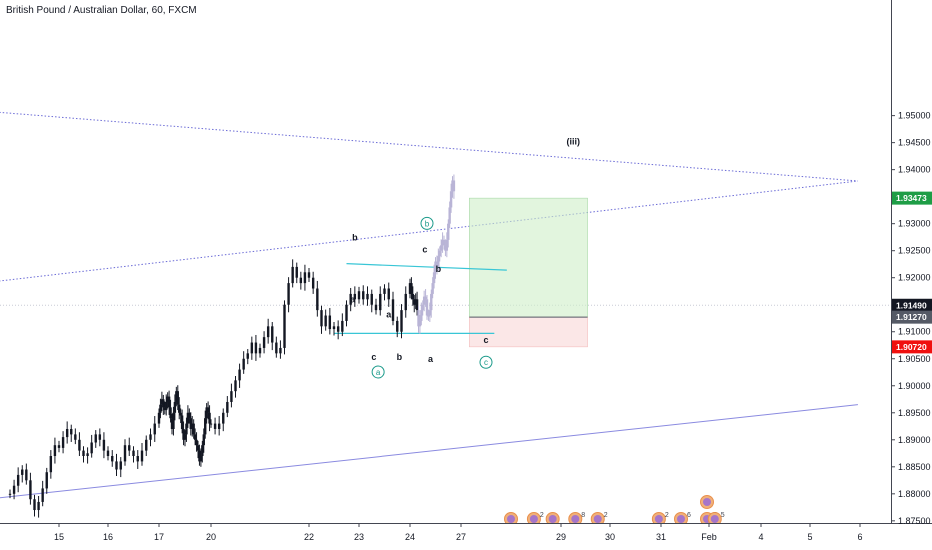 This screenshot has height=550, width=932. Describe the element at coordinates (373, 357) in the screenshot. I see `wave-label: c` at that location.